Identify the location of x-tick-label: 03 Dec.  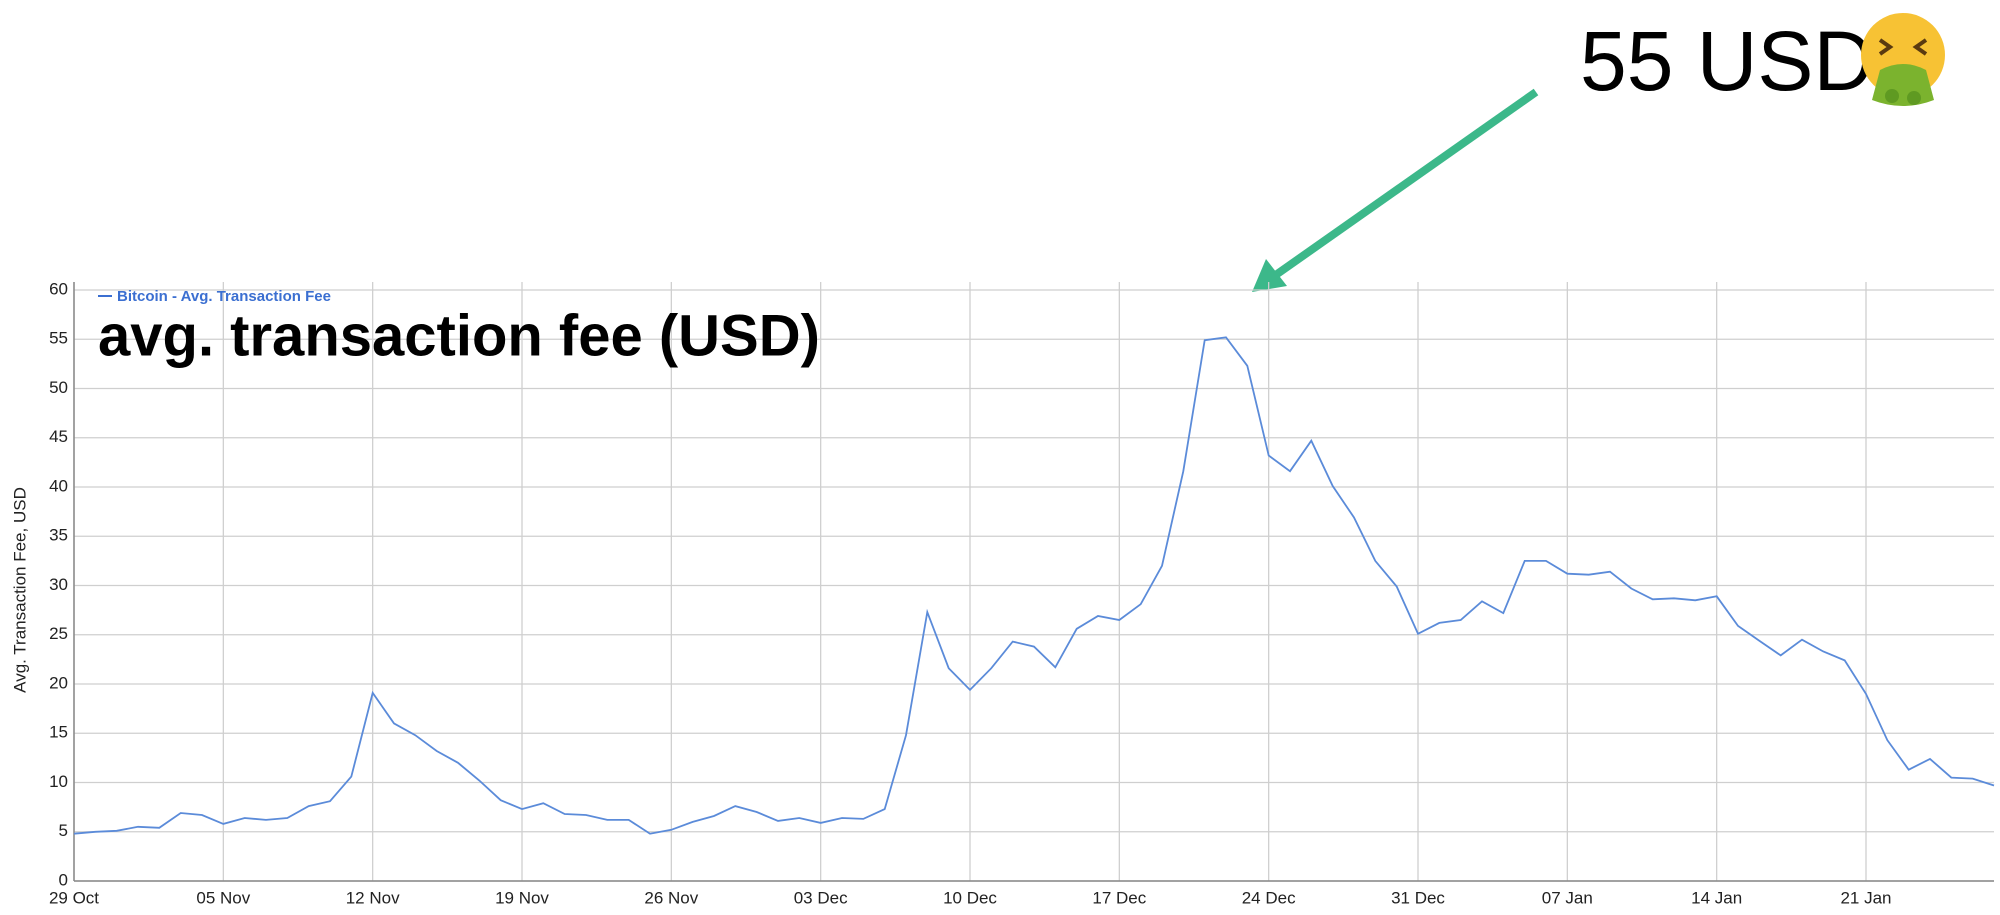
(821, 897).